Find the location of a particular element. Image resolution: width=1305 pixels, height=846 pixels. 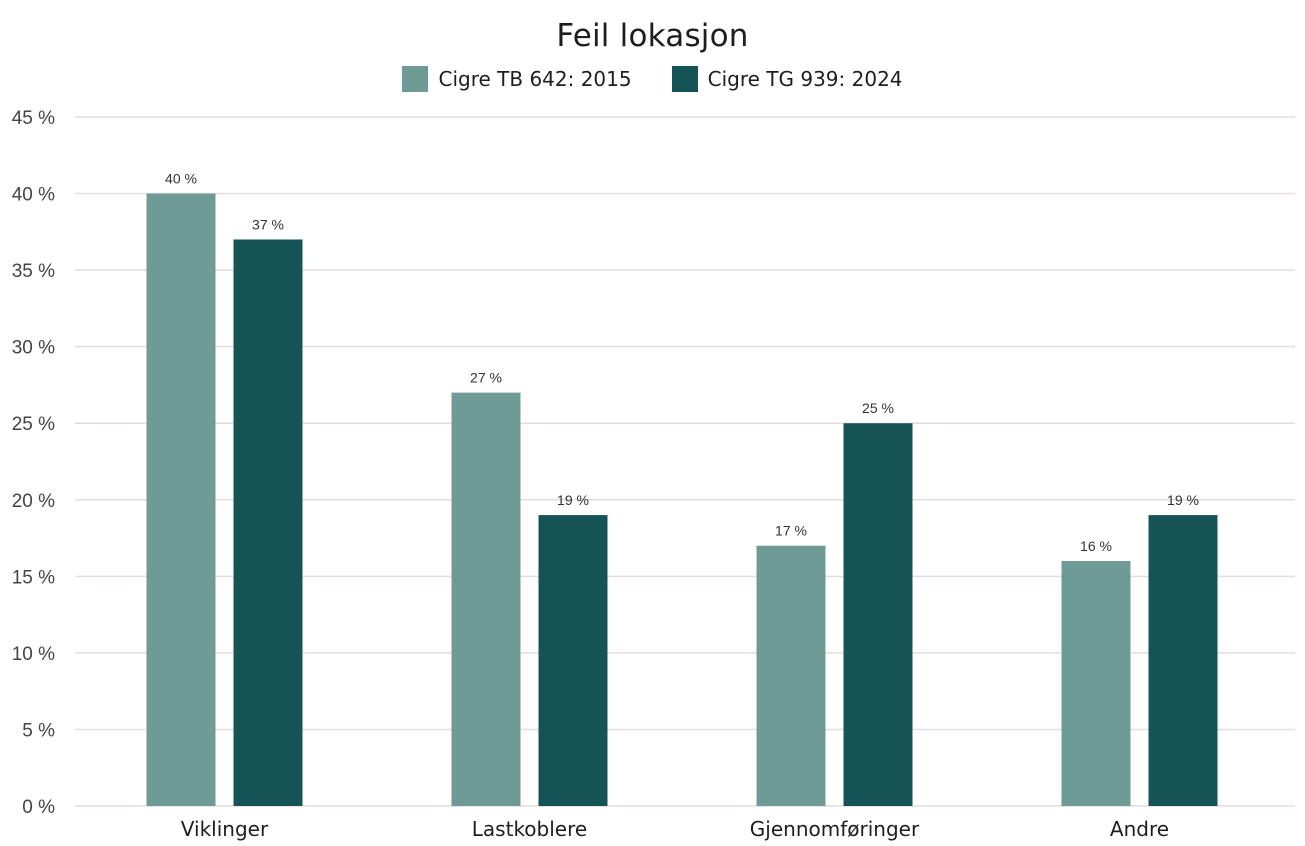

data-label: 17 % is located at coordinates (791, 531).